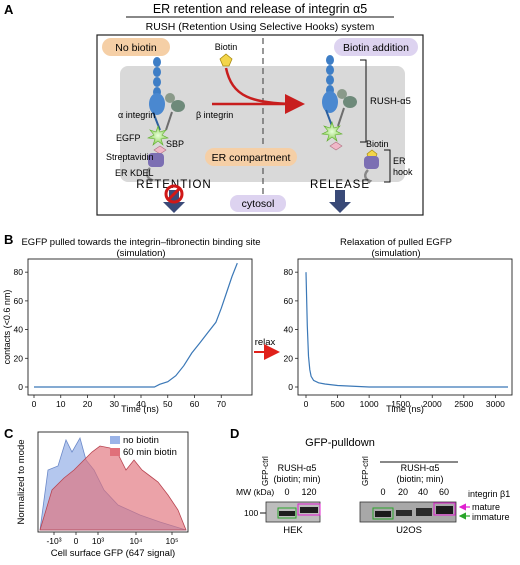  I want to click on pull-xtick: 40, so click(141, 404).